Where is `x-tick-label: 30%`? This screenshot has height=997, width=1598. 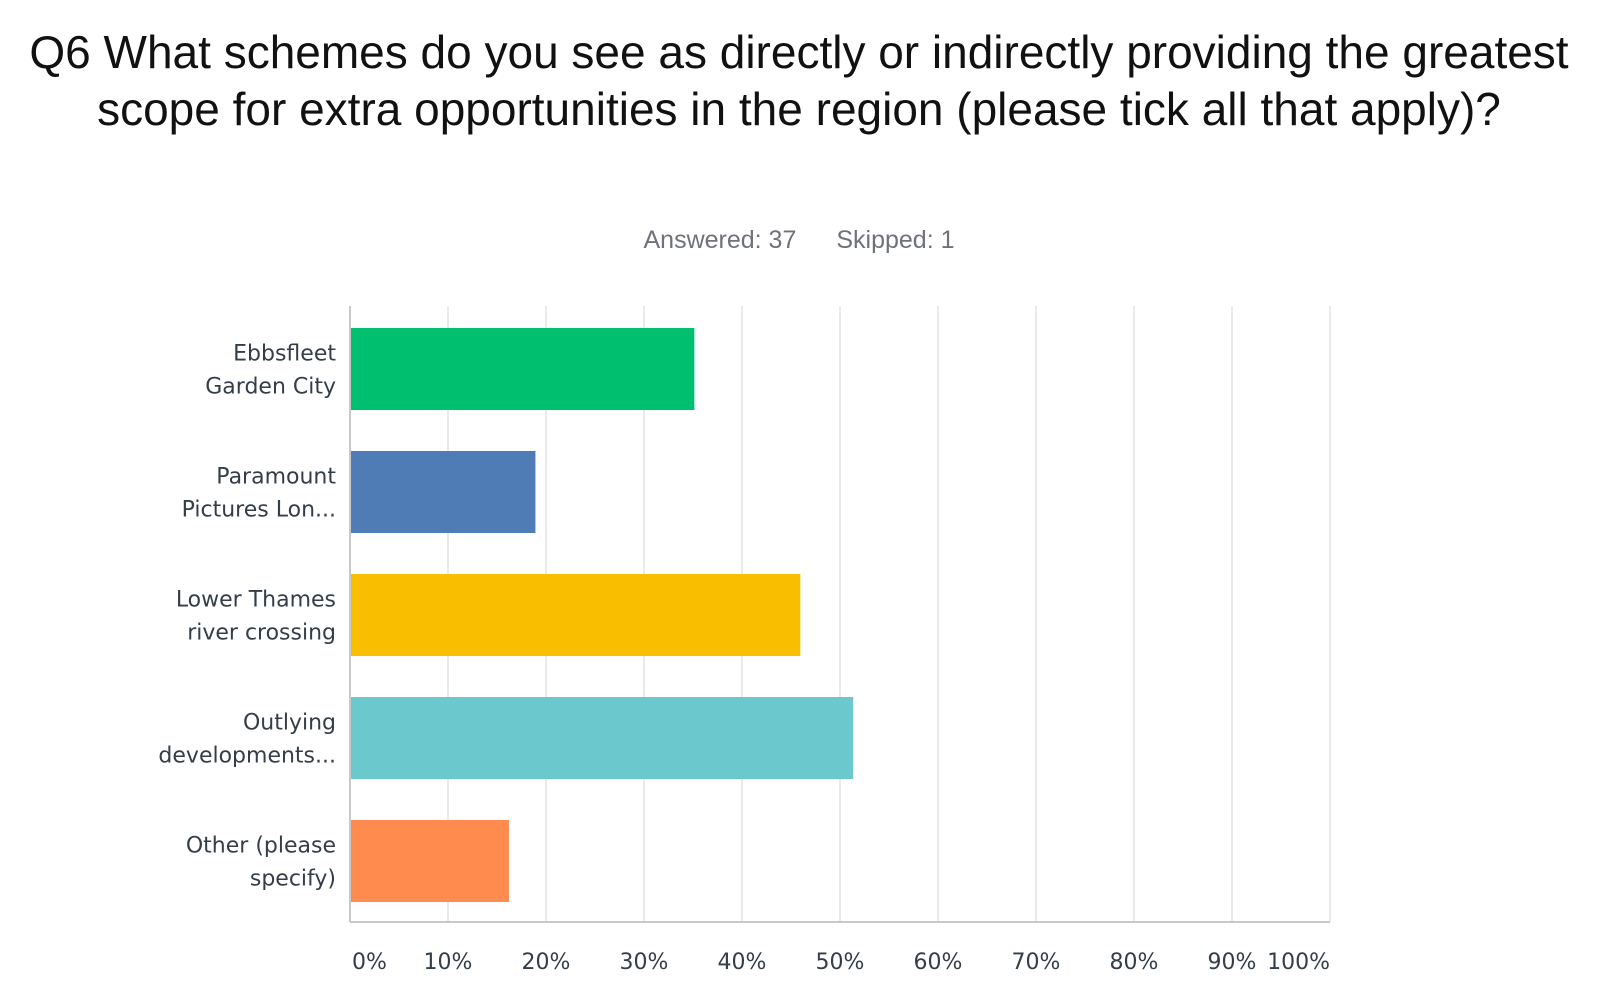
x-tick-label: 30% is located at coordinates (644, 962).